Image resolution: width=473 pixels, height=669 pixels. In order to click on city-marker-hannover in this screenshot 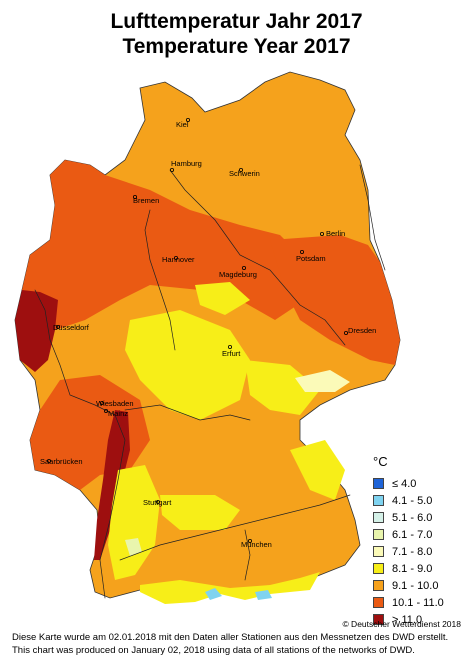, I will do `click(175, 257)`.